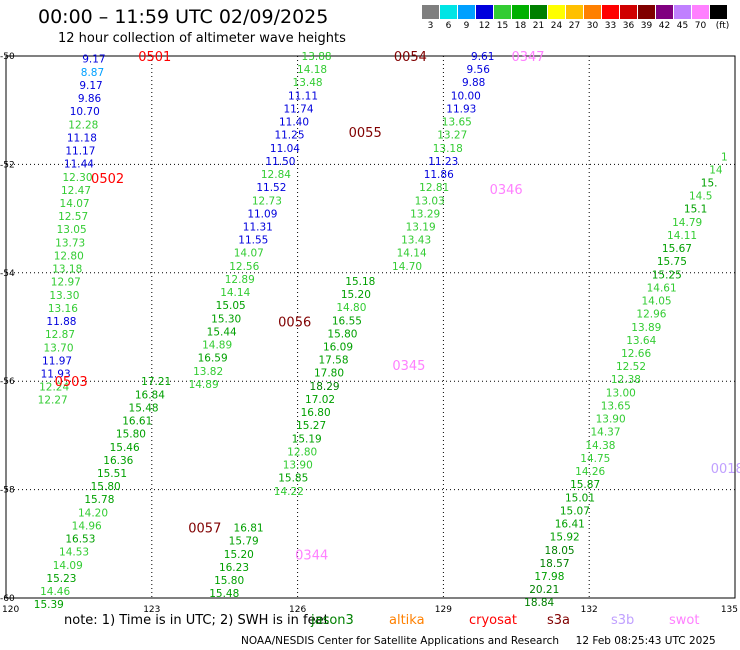  What do you see at coordinates (347, 321) in the screenshot?
I see `wave-height-value: 16.55` at bounding box center [347, 321].